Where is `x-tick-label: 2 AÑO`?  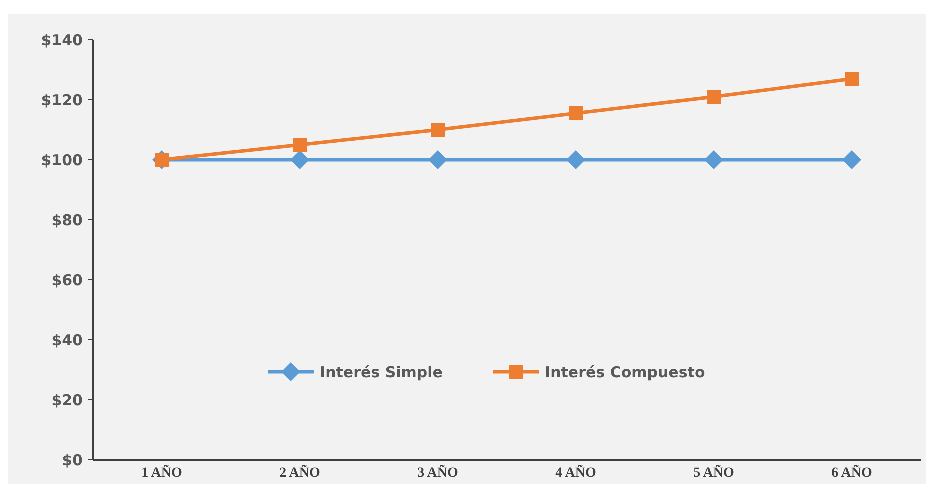
x-tick-label: 2 AÑO is located at coordinates (300, 472).